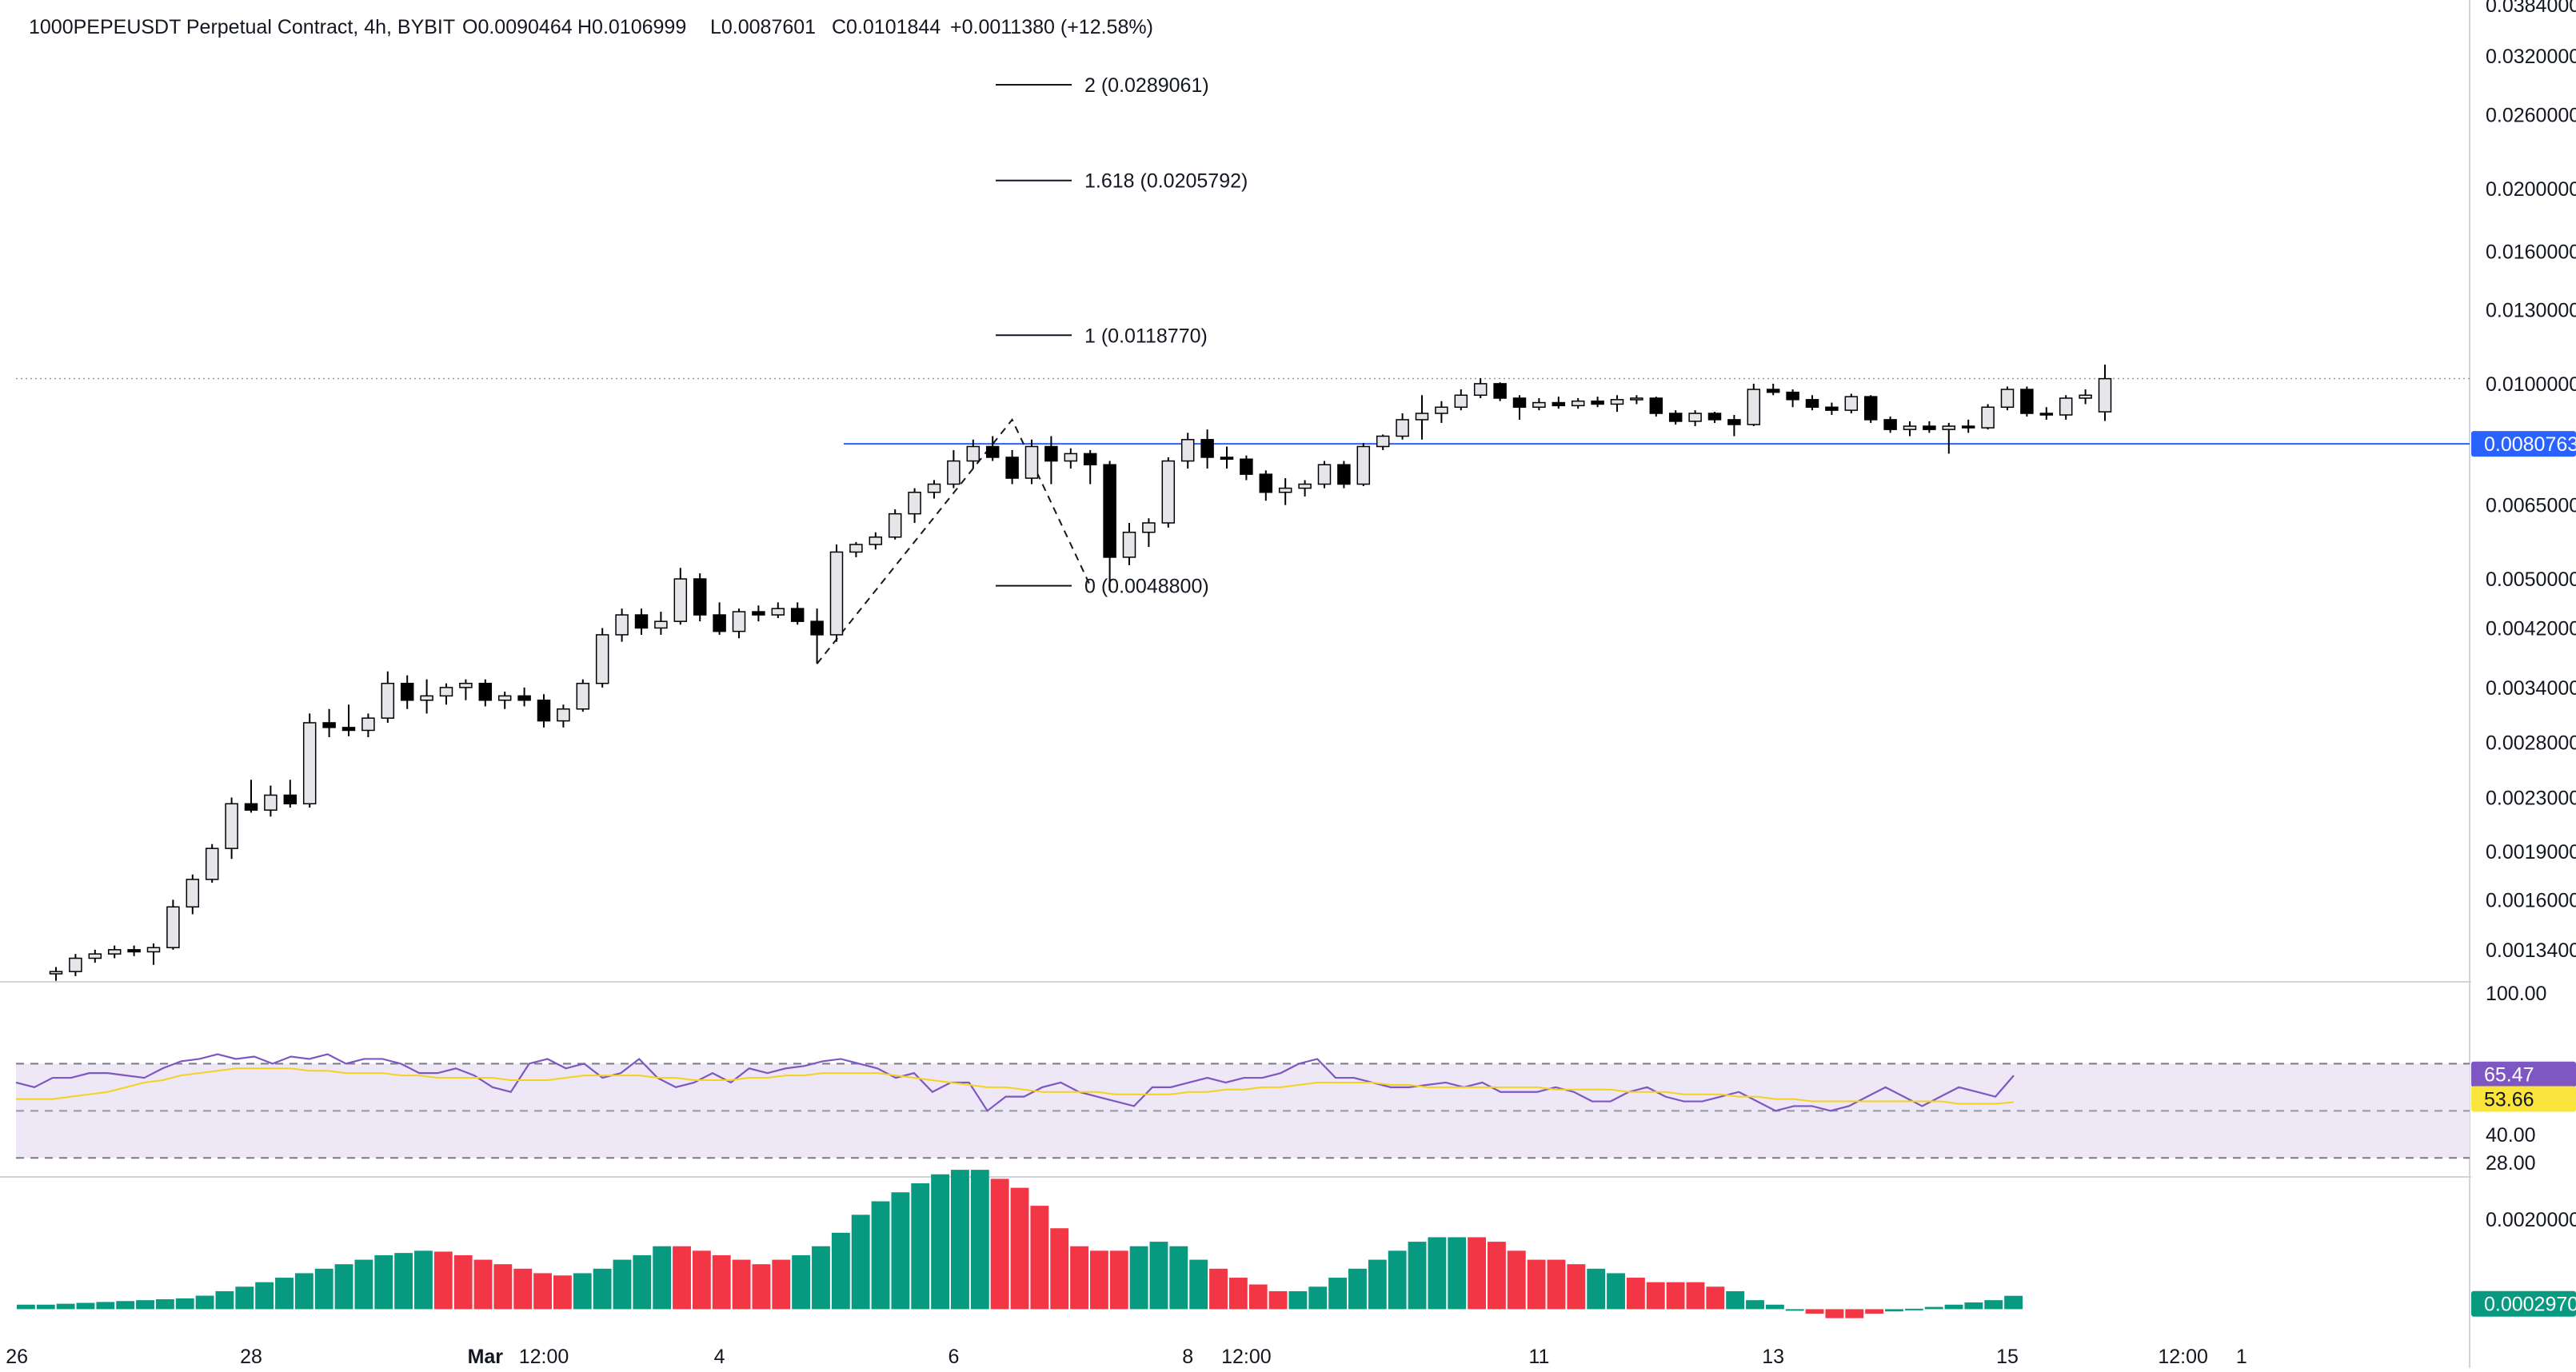 Image resolution: width=2576 pixels, height=1372 pixels. What do you see at coordinates (2531, 57) in the screenshot?
I see `price-tick-label: 0.0320000` at bounding box center [2531, 57].